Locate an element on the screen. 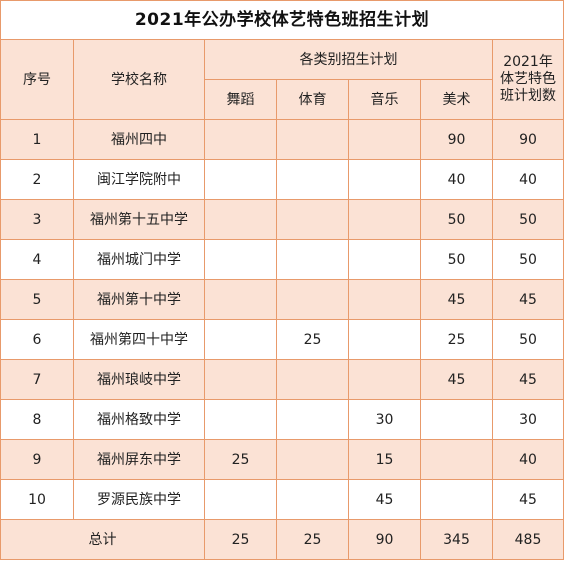 The width and height of the screenshot is (564, 561). cell-music: 45 is located at coordinates (384, 499).